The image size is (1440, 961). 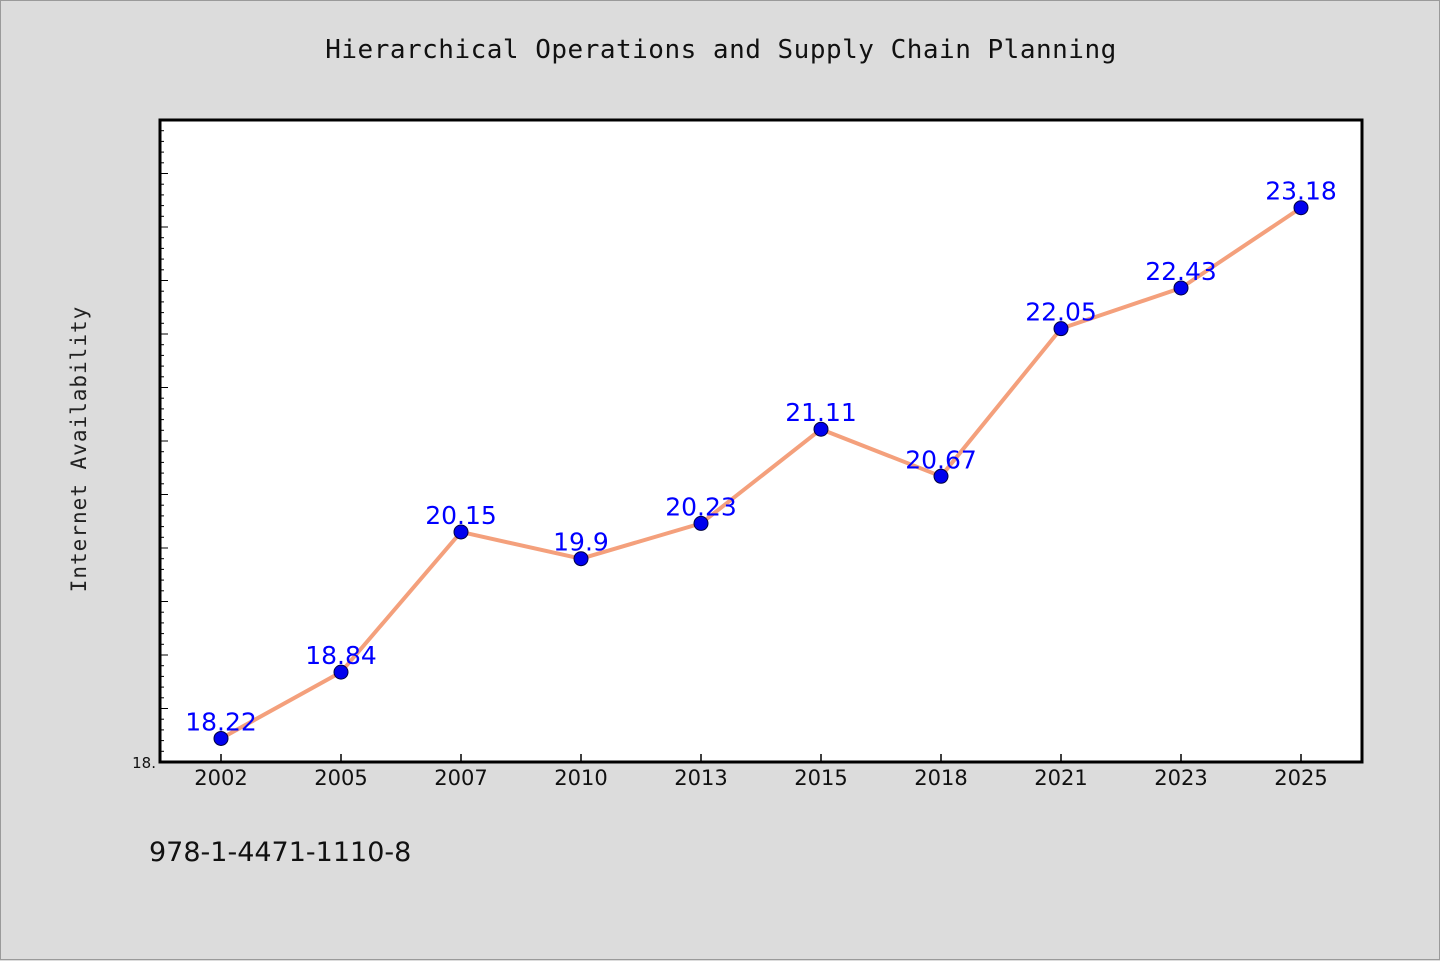 What do you see at coordinates (1060, 778) in the screenshot?
I see `x-tick-label: 2021` at bounding box center [1060, 778].